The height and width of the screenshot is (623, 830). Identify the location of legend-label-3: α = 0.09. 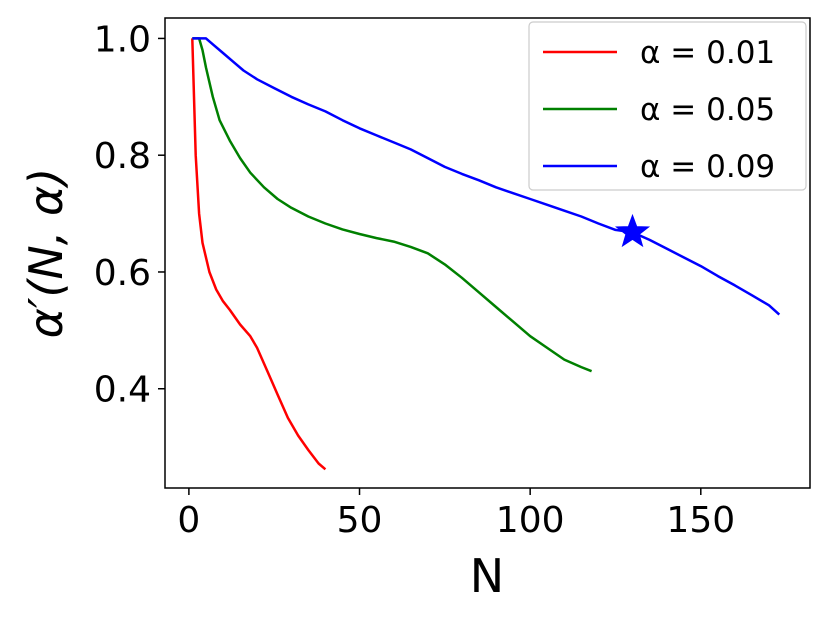
(707, 167).